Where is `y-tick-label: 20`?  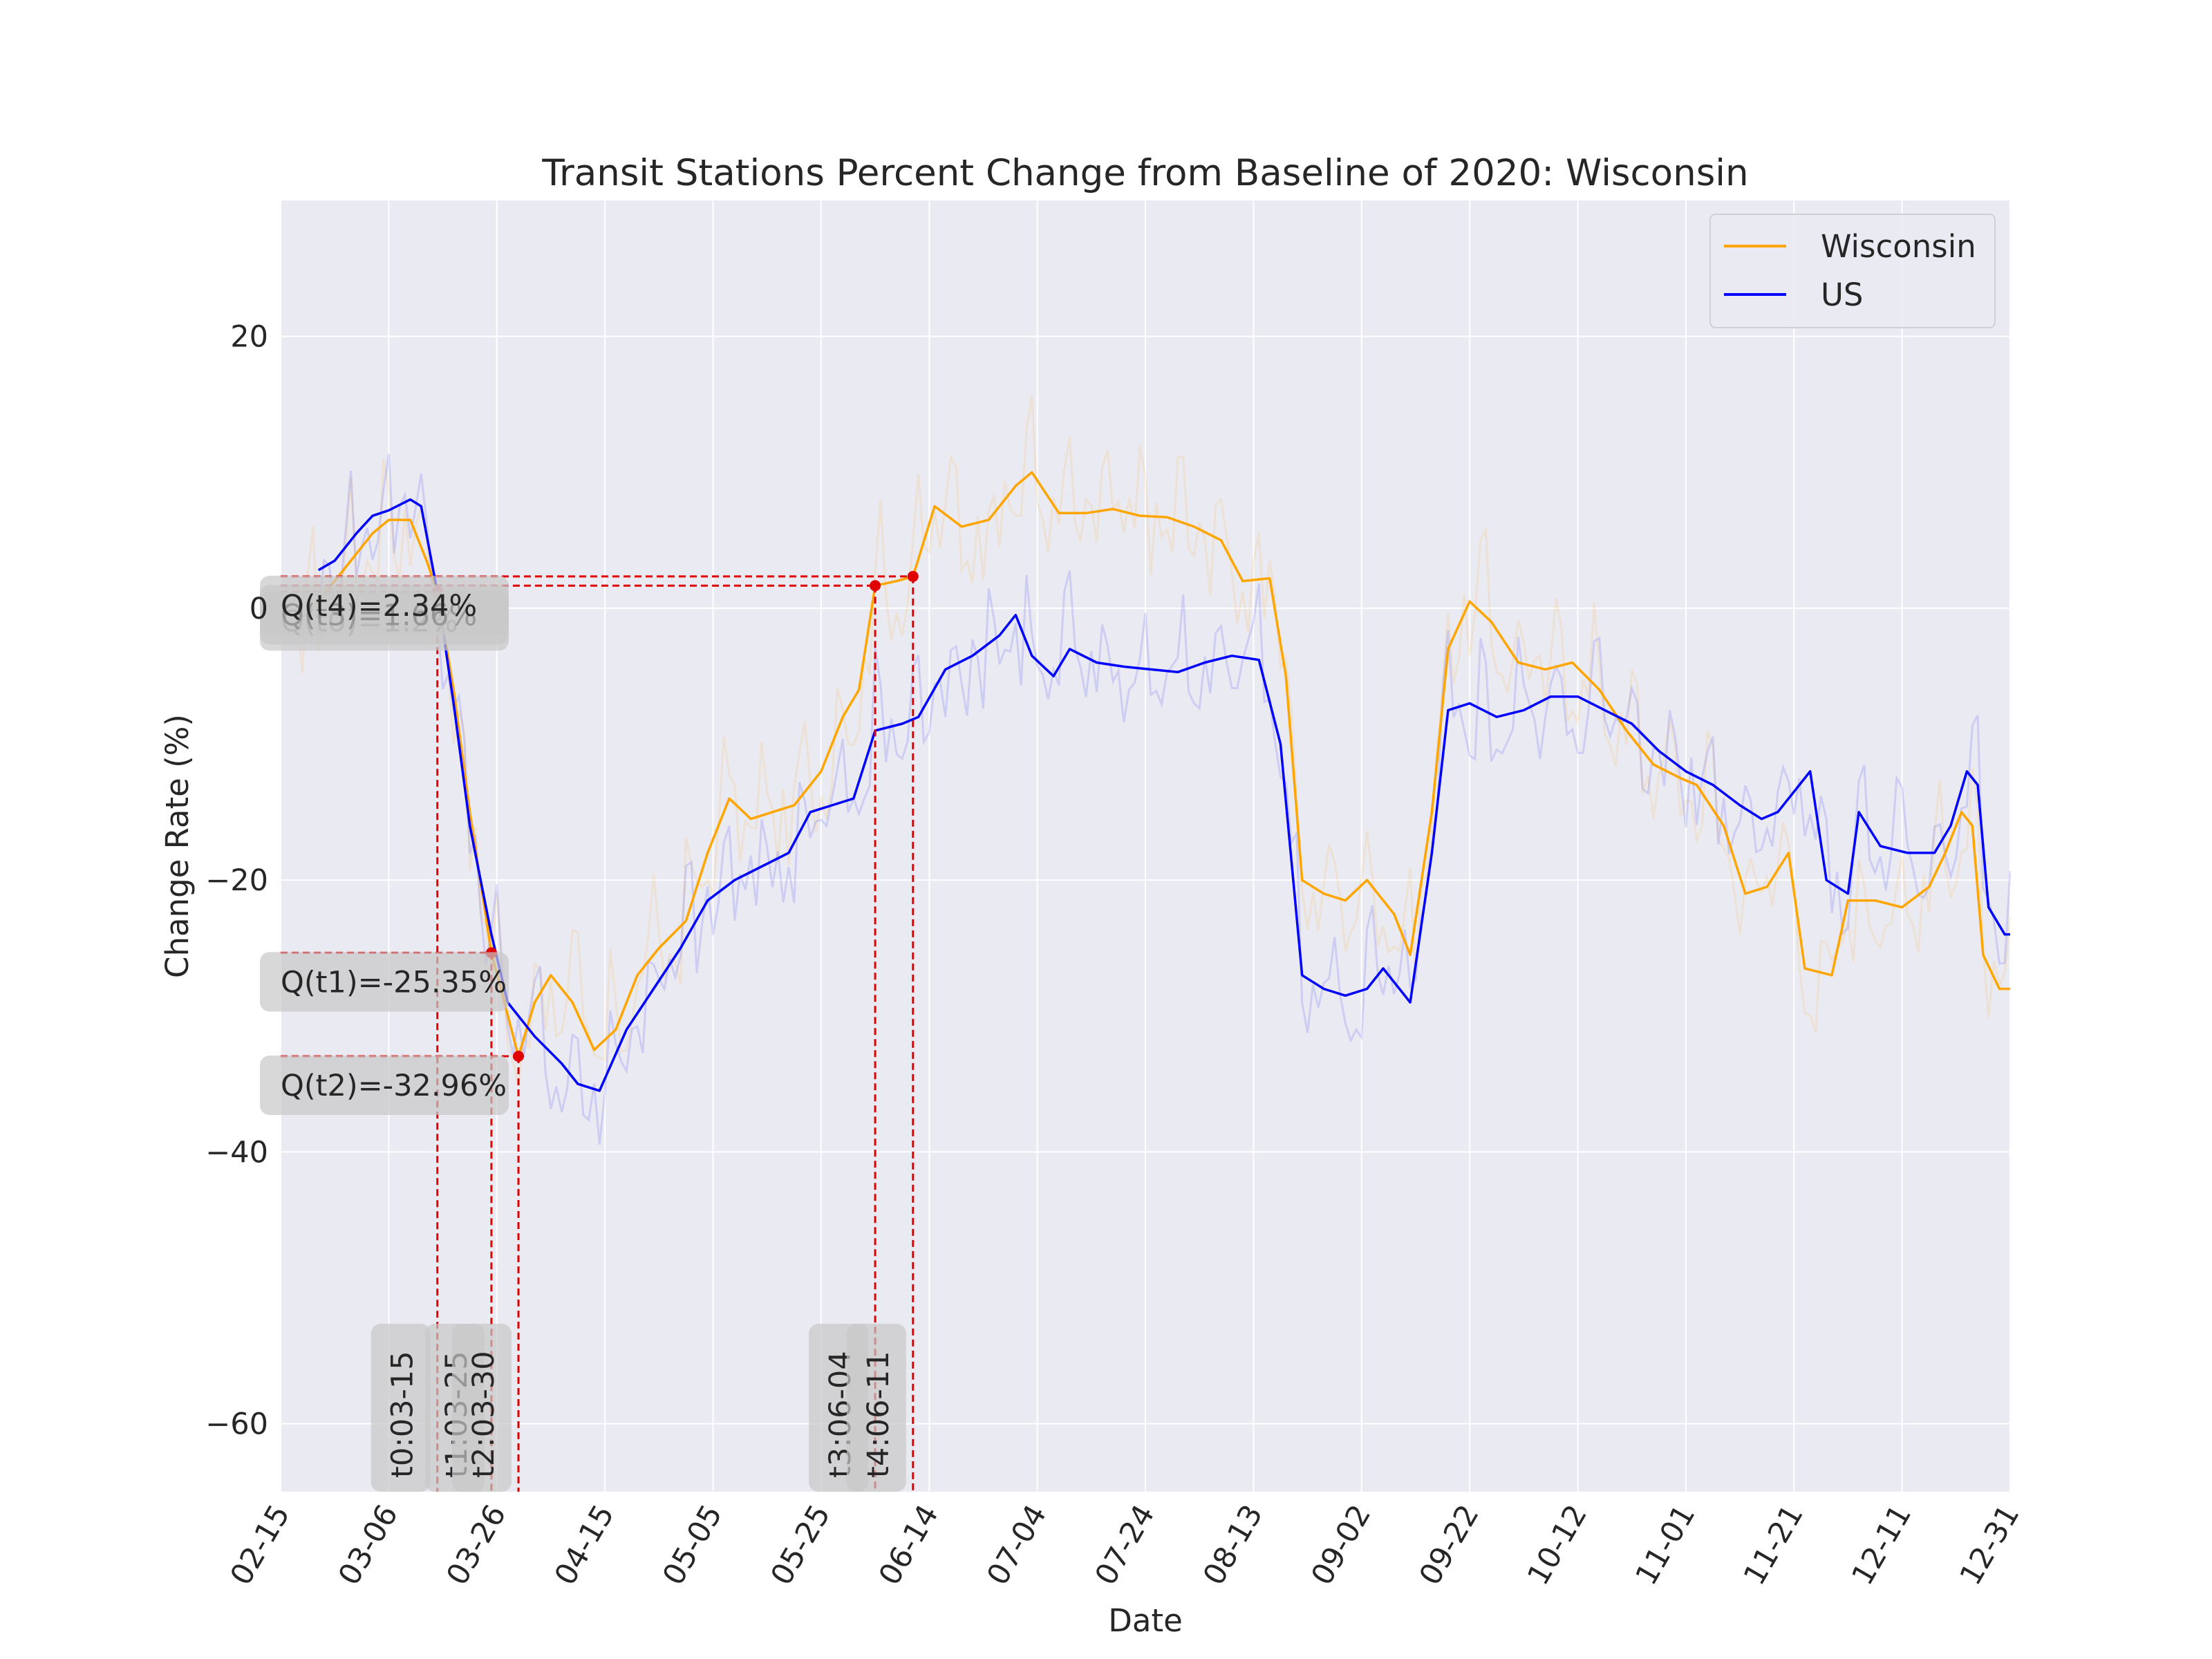
y-tick-label: 20 is located at coordinates (249, 337).